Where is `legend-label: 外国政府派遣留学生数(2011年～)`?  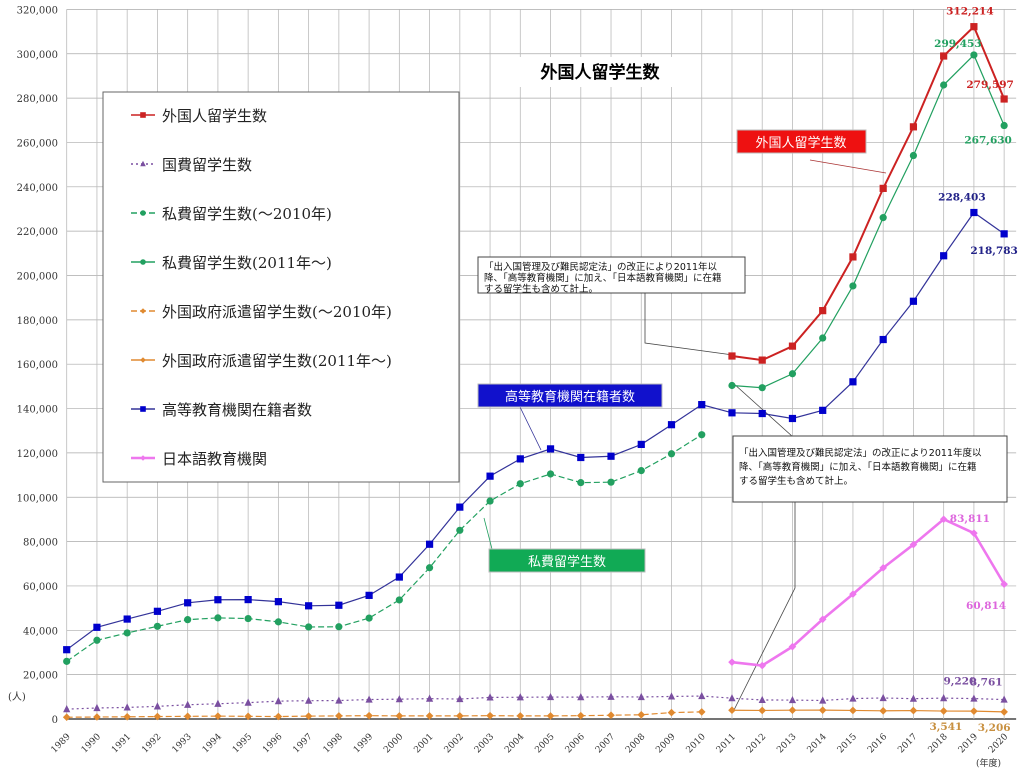
legend-label: 外国政府派遣留学生数(2011年～) is located at coordinates (277, 361).